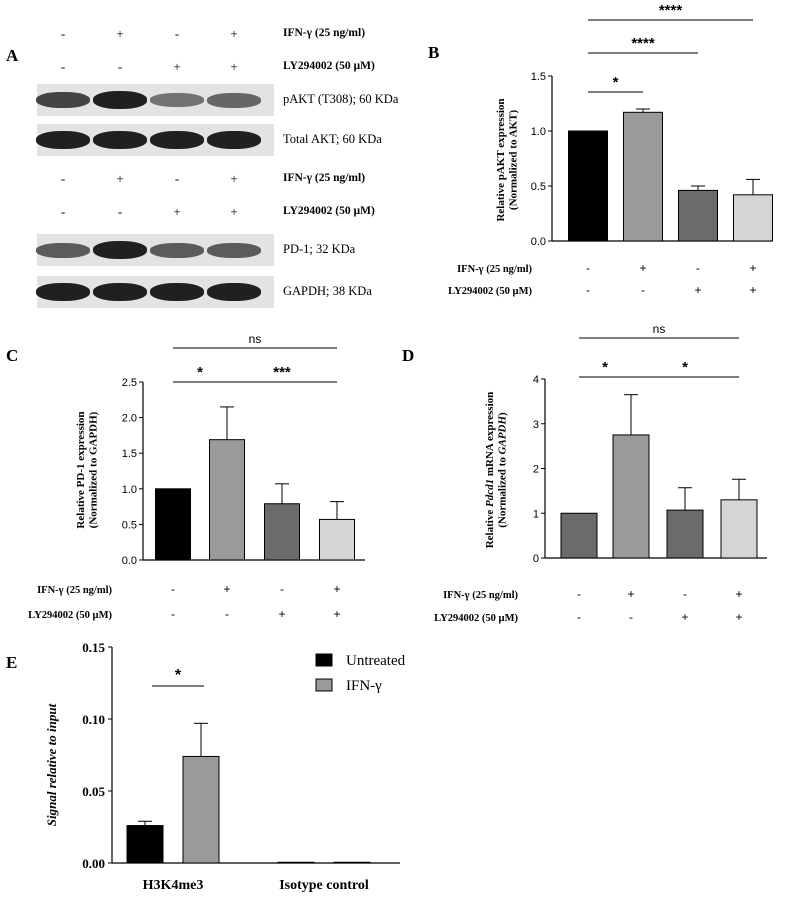  I want to click on y-tick-label: 2, so click(536, 470).